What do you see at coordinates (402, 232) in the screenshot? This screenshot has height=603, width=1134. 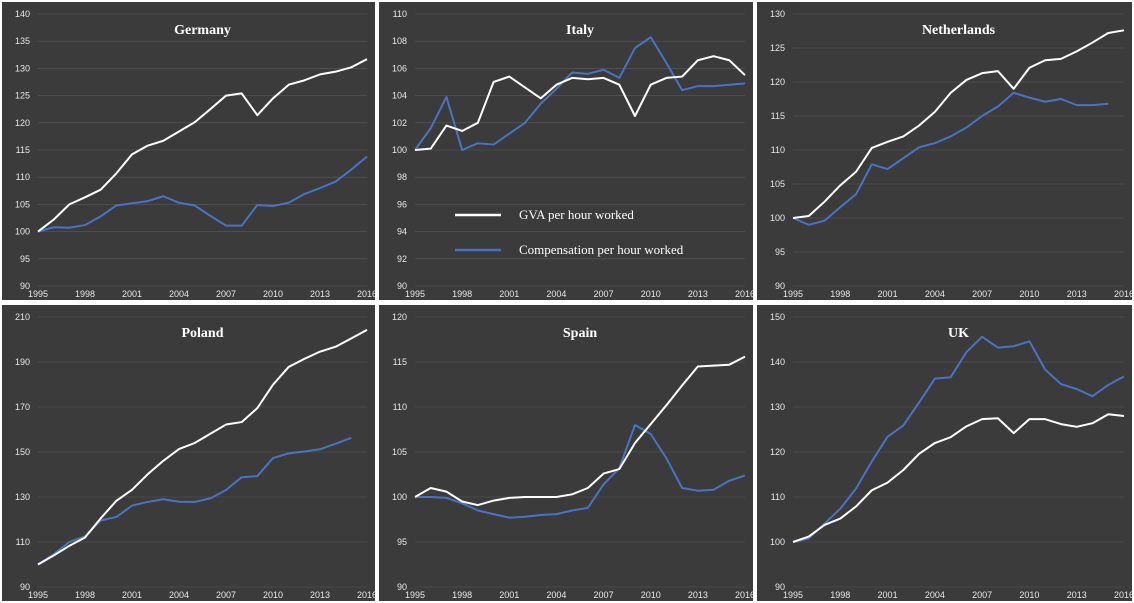 I see `y-tick-label: 94` at bounding box center [402, 232].